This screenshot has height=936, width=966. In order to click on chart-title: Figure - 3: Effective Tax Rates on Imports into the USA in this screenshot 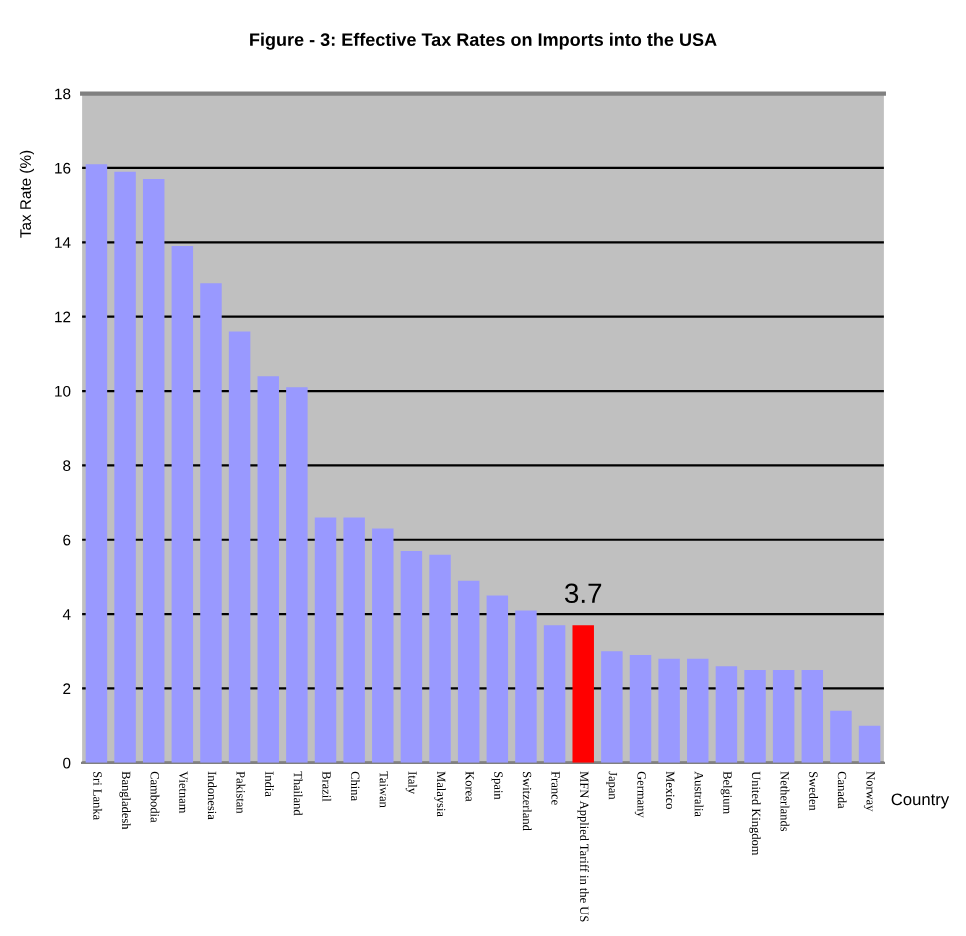, I will do `click(483, 41)`.